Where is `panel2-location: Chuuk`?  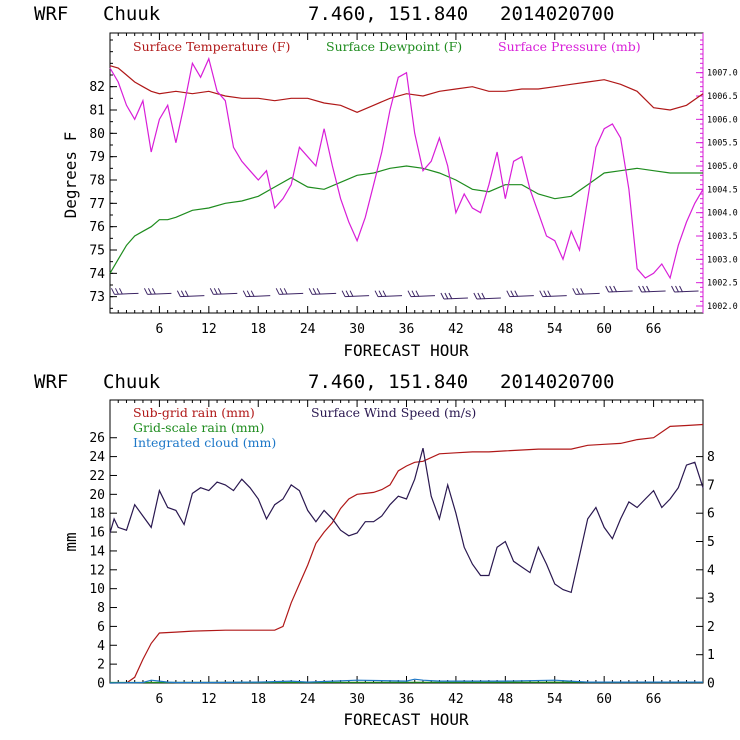
panel2-location: Chuuk is located at coordinates (132, 382).